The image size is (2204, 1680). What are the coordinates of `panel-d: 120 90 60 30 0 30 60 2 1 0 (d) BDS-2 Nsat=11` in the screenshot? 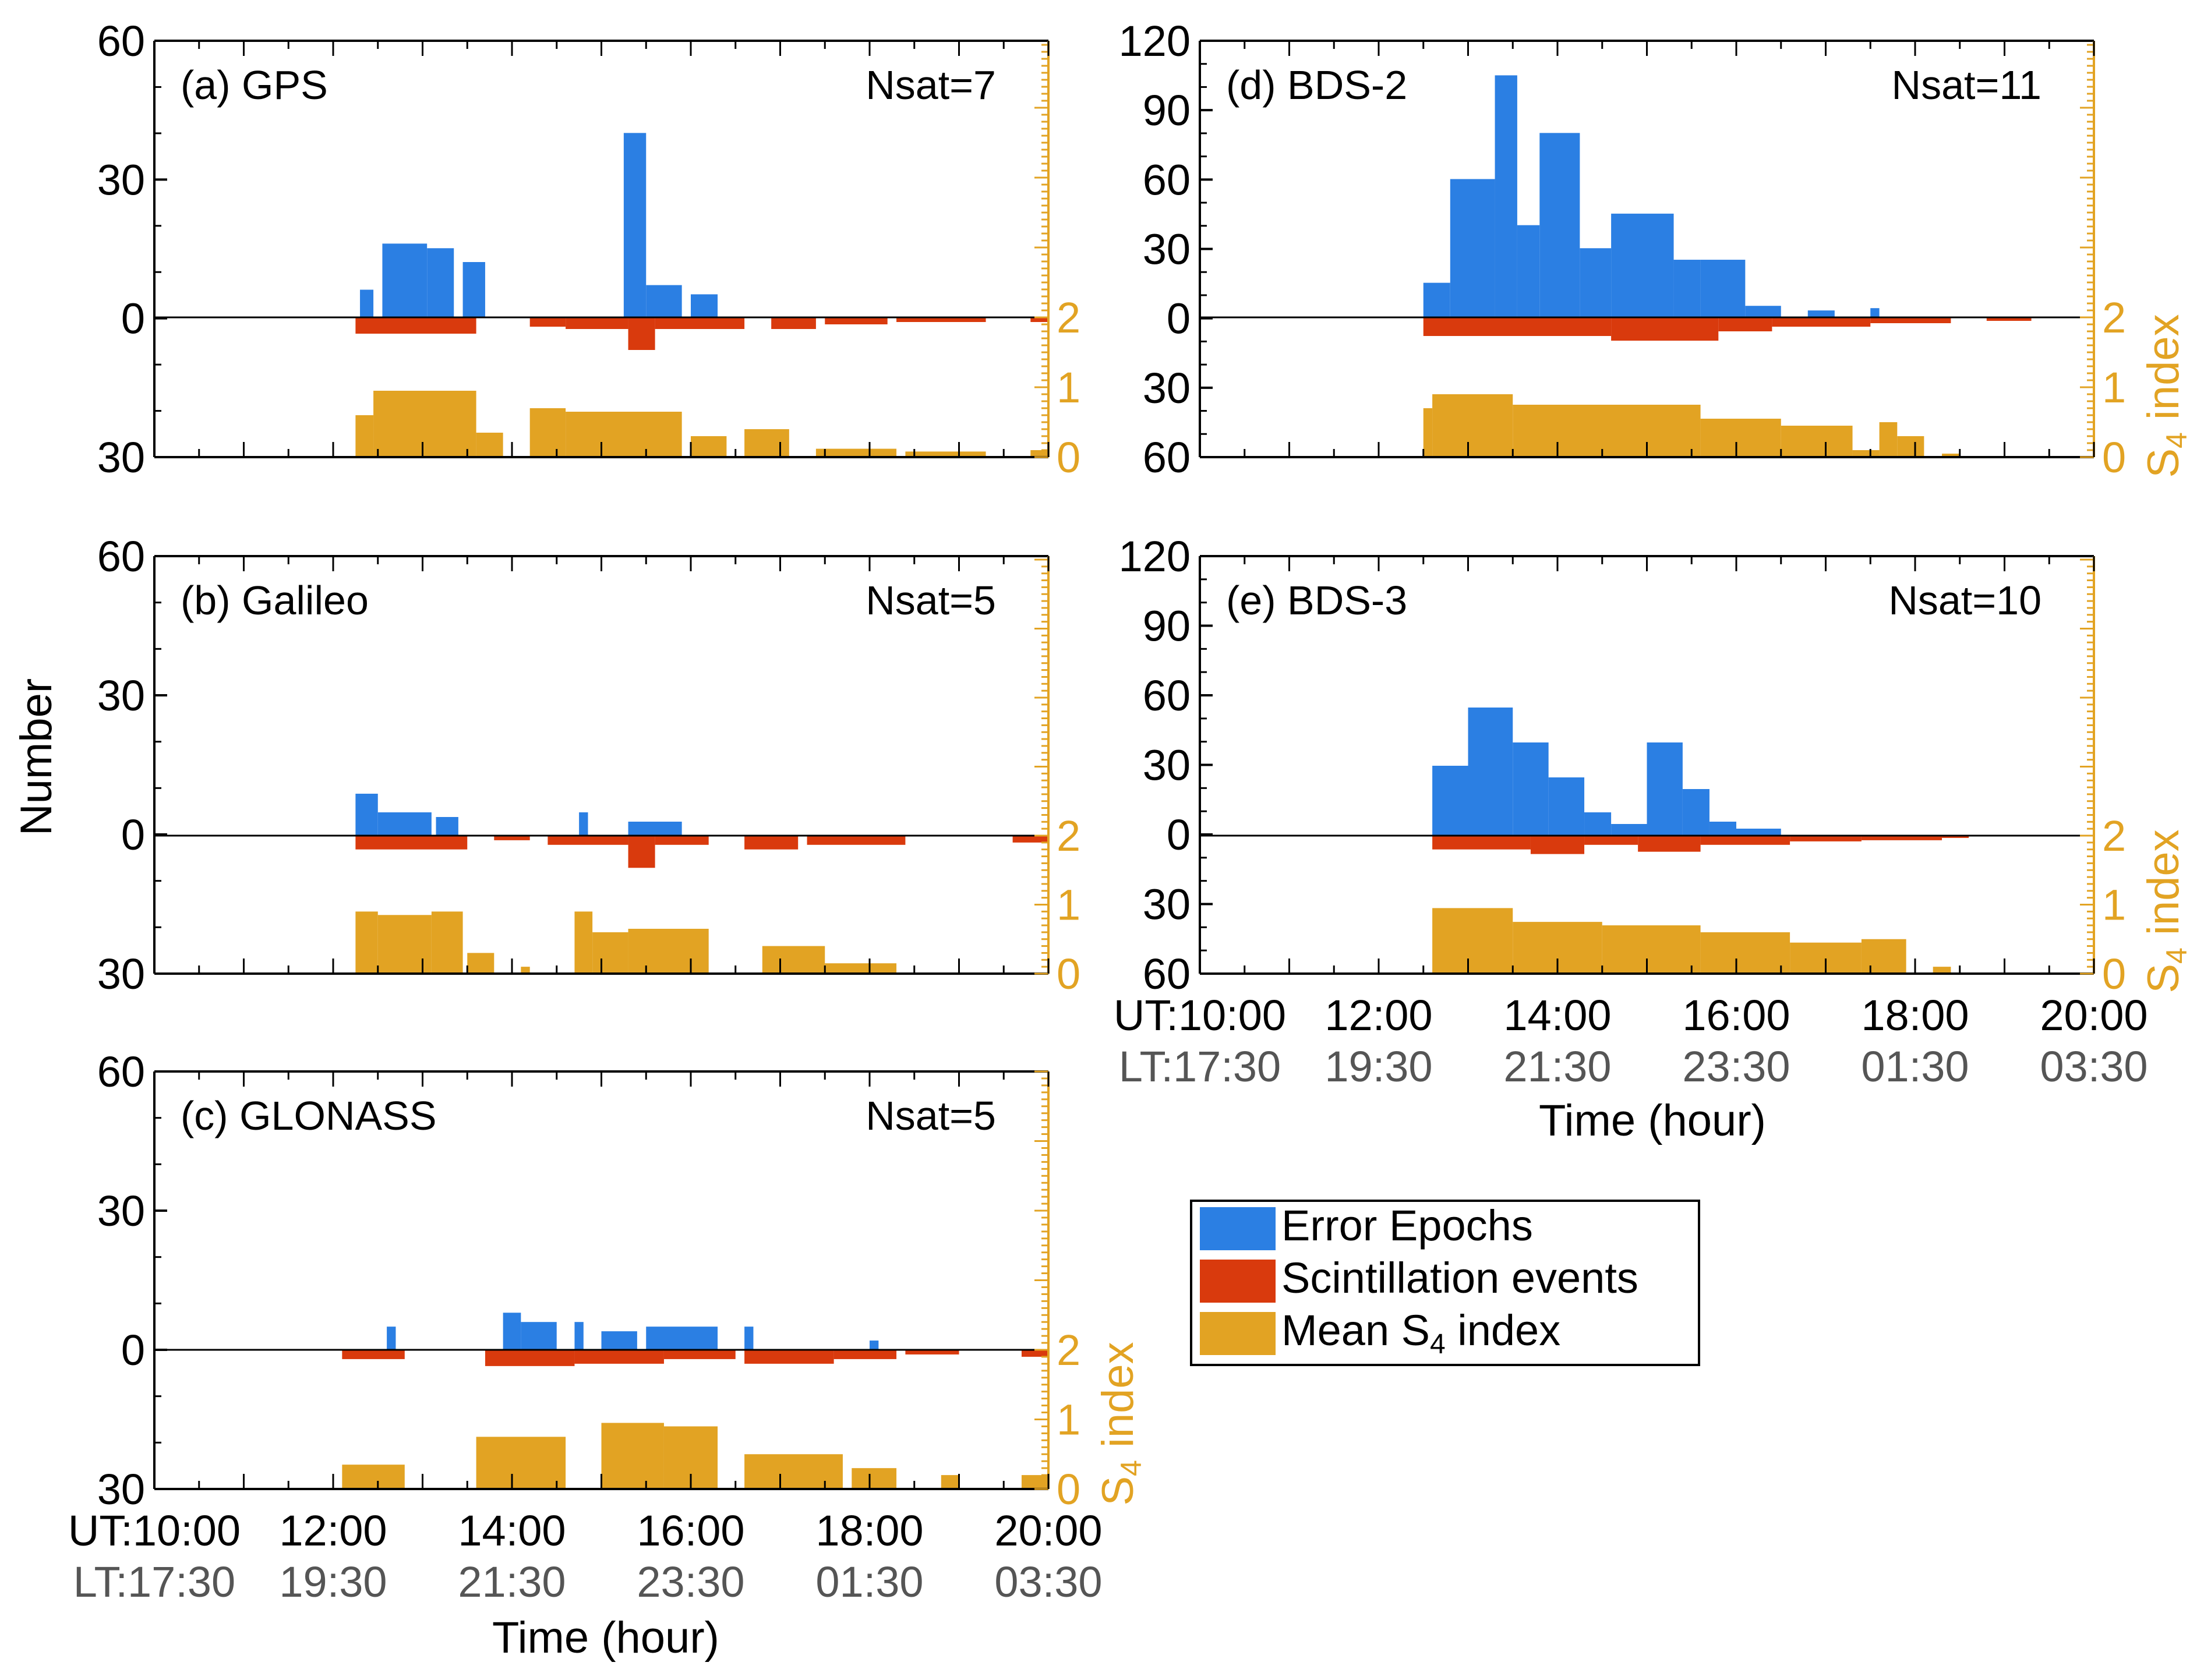 It's located at (1623, 249).